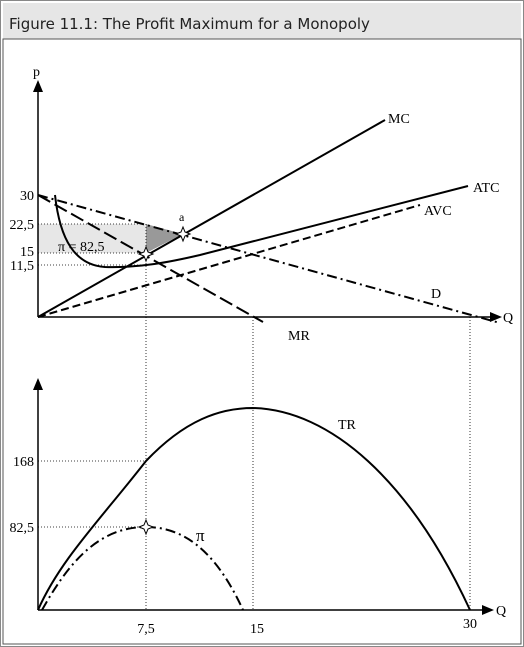 This screenshot has height=647, width=524. Describe the element at coordinates (299, 336) in the screenshot. I see `curve-label: MR` at that location.